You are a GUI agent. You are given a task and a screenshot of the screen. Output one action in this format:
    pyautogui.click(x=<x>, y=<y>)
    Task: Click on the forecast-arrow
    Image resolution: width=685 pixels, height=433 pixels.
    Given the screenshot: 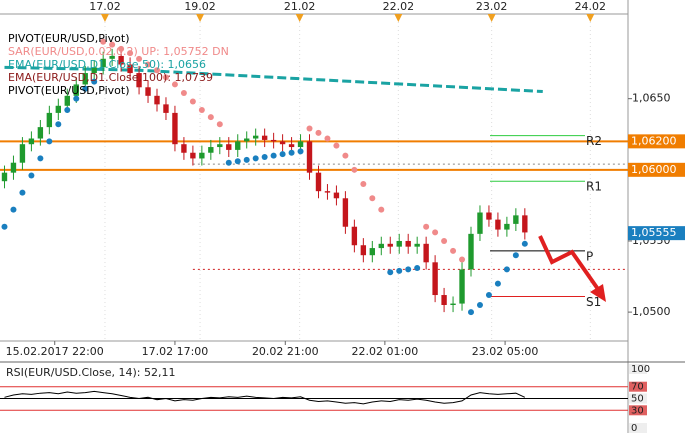 What is the action you would take?
    pyautogui.click(x=570, y=264)
    